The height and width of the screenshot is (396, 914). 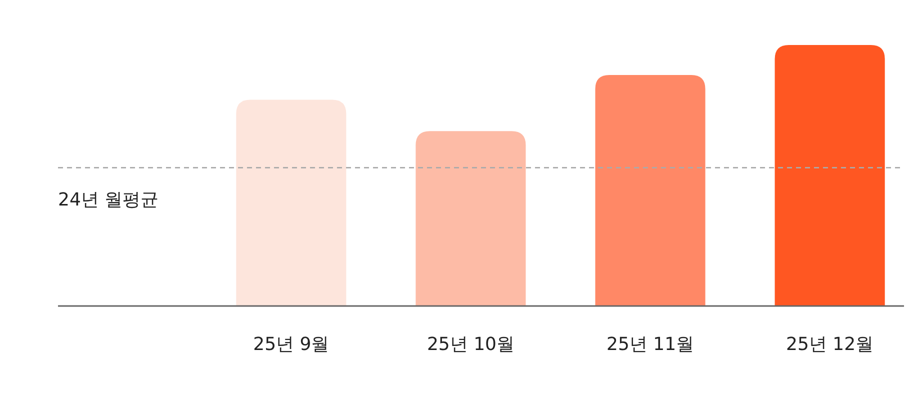 I want to click on x-tick-label: 25년 12월, so click(x=830, y=344).